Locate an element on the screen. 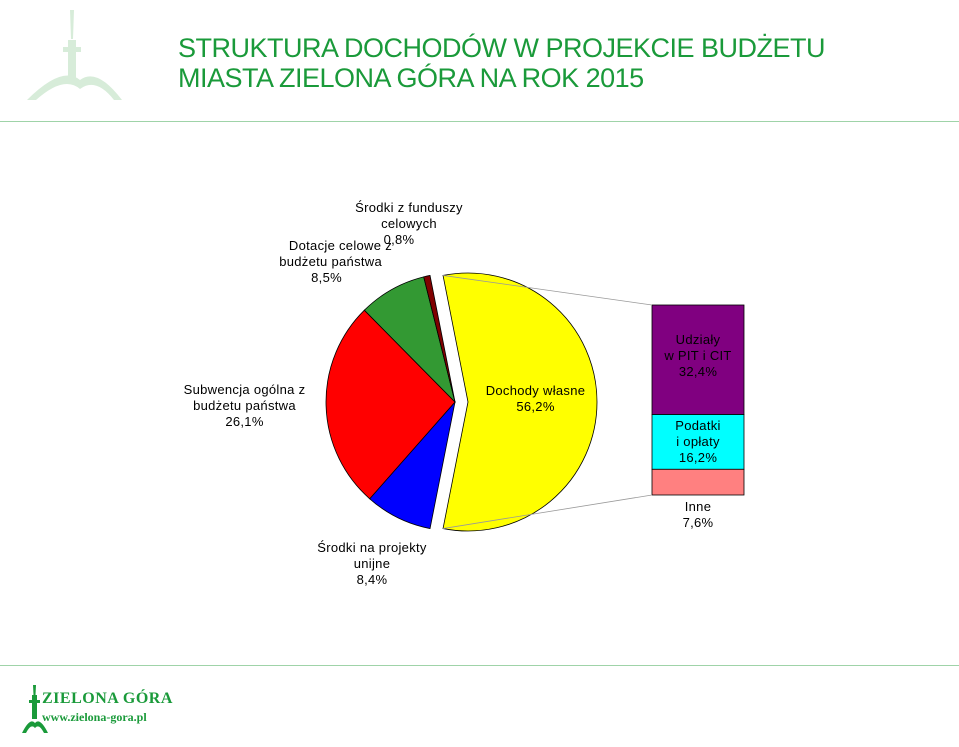 Image resolution: width=959 pixels, height=747 pixels. label-pit-cit-line2: w PIT i CIT is located at coordinates (698, 355).